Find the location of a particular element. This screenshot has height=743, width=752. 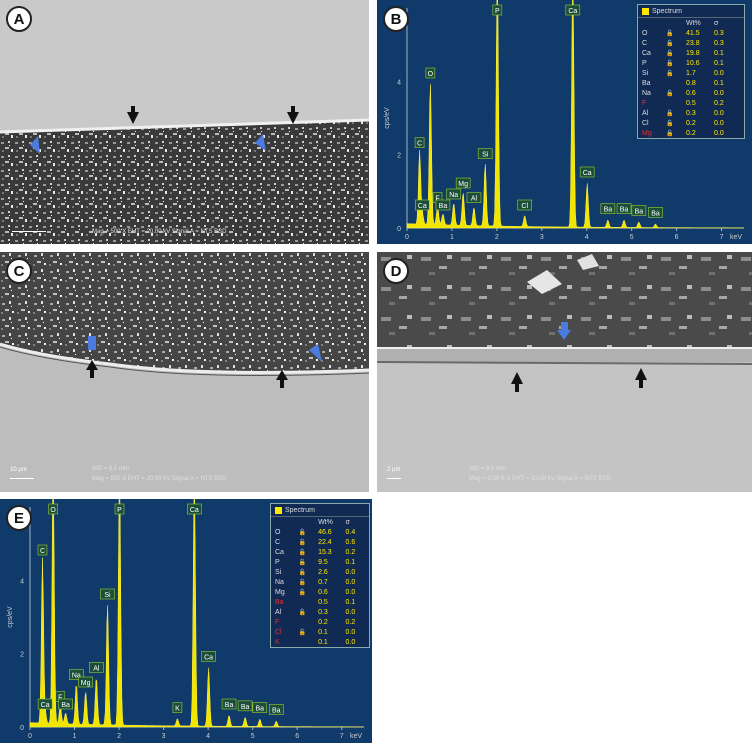

spectrum-row: Si 🔓 1.7 0.0 is located at coordinates (691, 73).